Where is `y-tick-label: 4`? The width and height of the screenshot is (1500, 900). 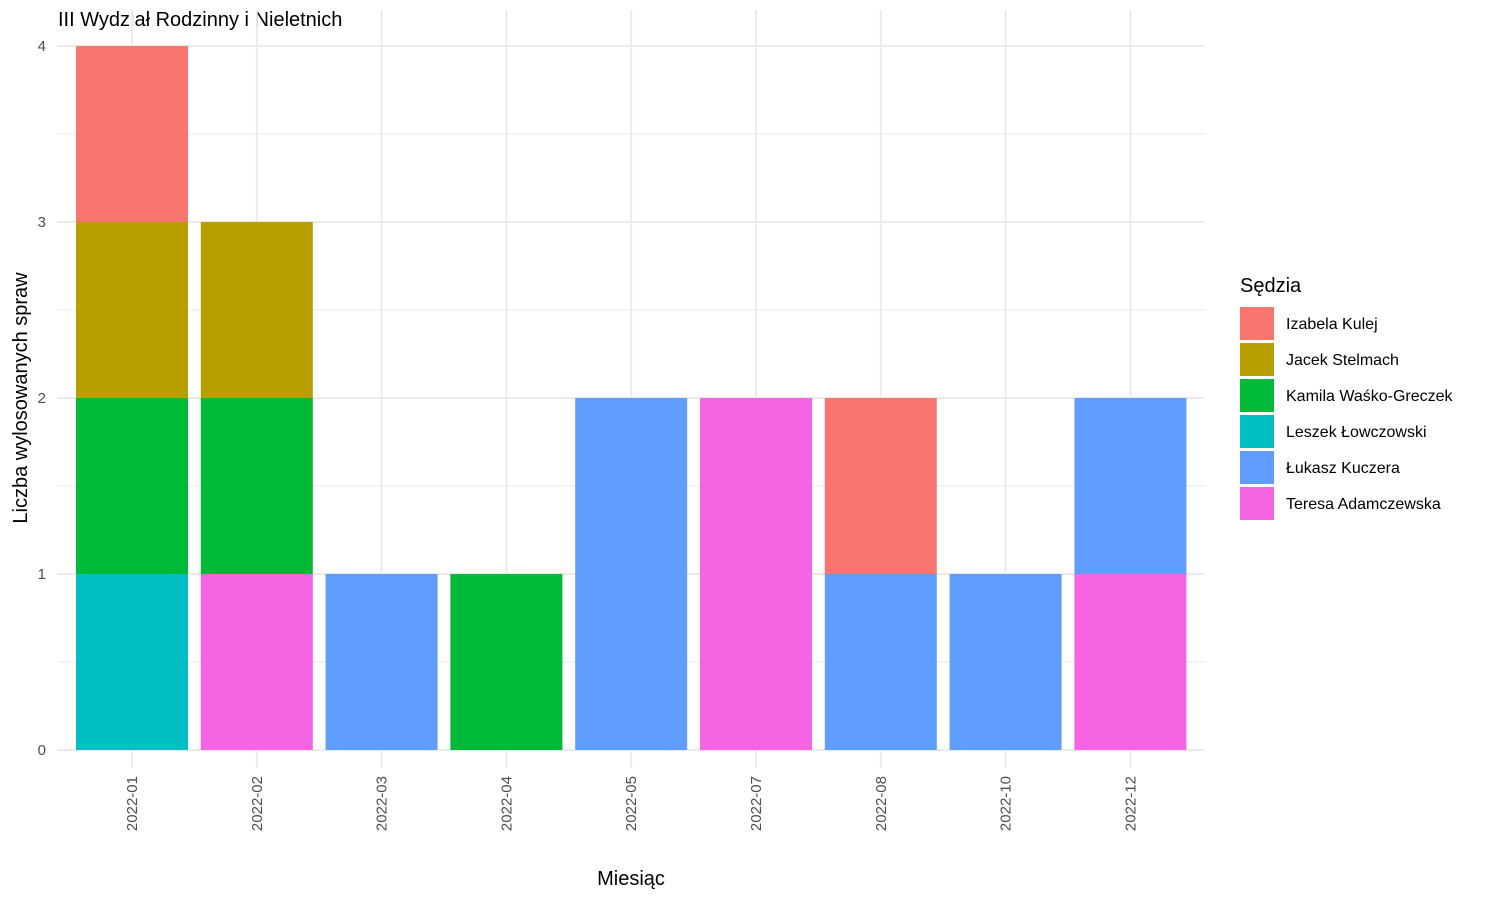
y-tick-label: 4 is located at coordinates (42, 46).